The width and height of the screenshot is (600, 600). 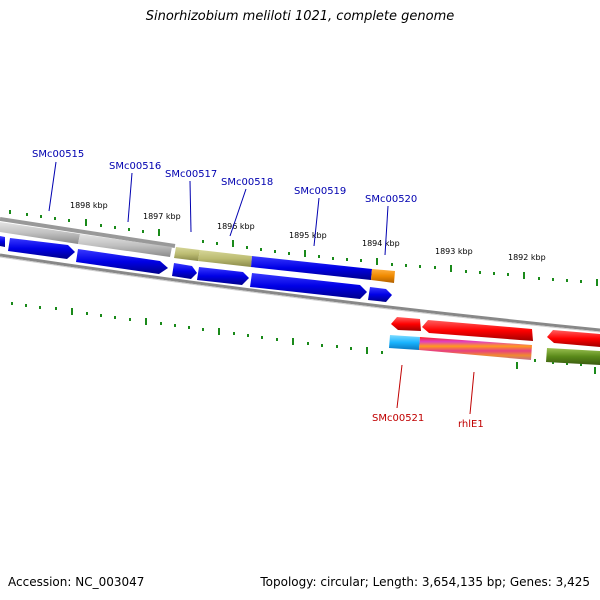 I want to click on gene-track-reverse, so click(x=494, y=341).